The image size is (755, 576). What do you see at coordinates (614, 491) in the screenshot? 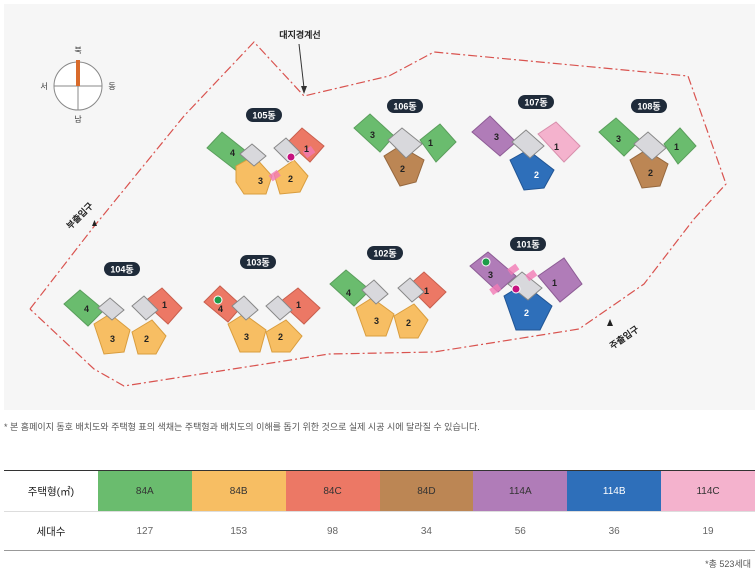
I see `unit-type-114B: 114B` at bounding box center [614, 491].